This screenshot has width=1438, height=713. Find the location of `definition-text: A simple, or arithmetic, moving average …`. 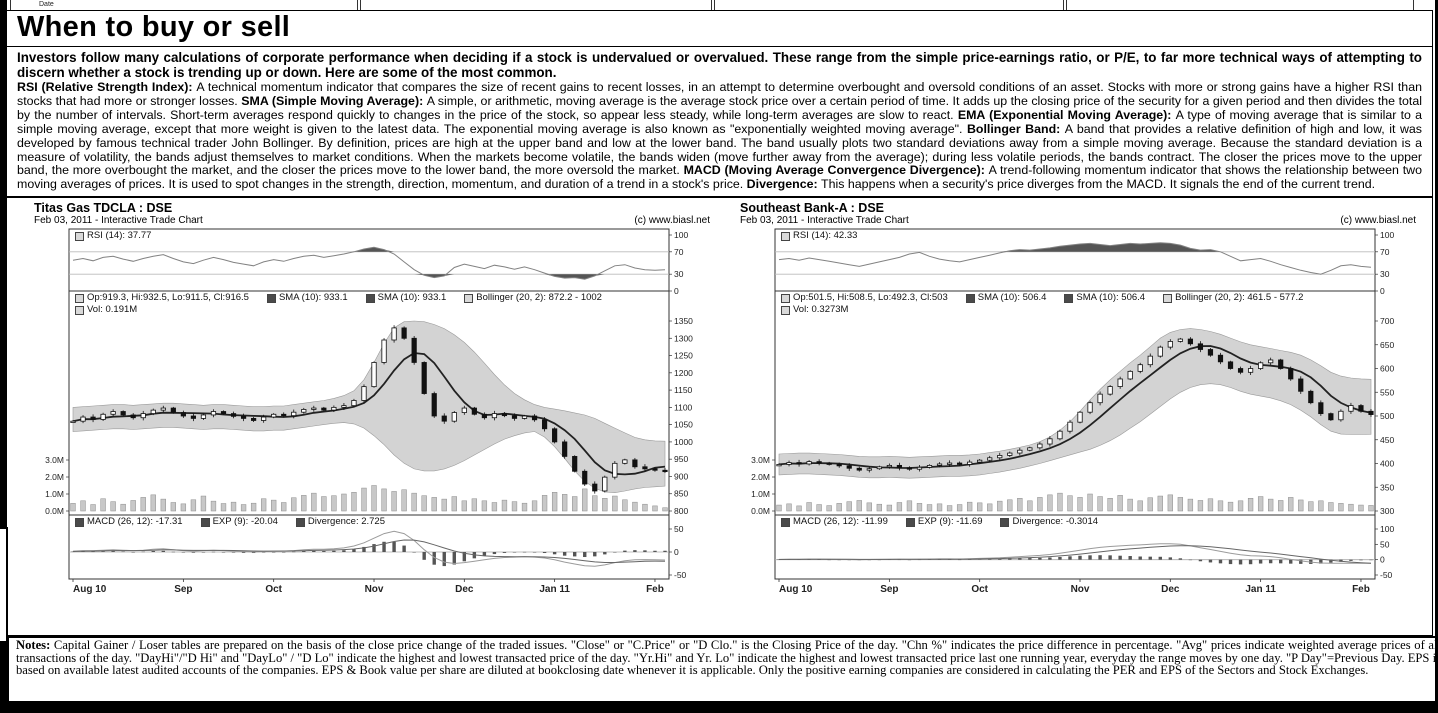

definition-text: A simple, or arithmetic, moving average … is located at coordinates (719, 107).